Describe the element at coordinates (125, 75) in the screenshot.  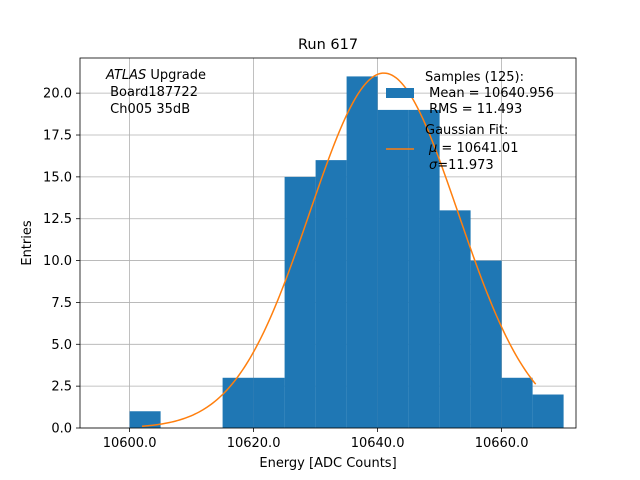
I see `annotation-atlas: ATLAS` at that location.